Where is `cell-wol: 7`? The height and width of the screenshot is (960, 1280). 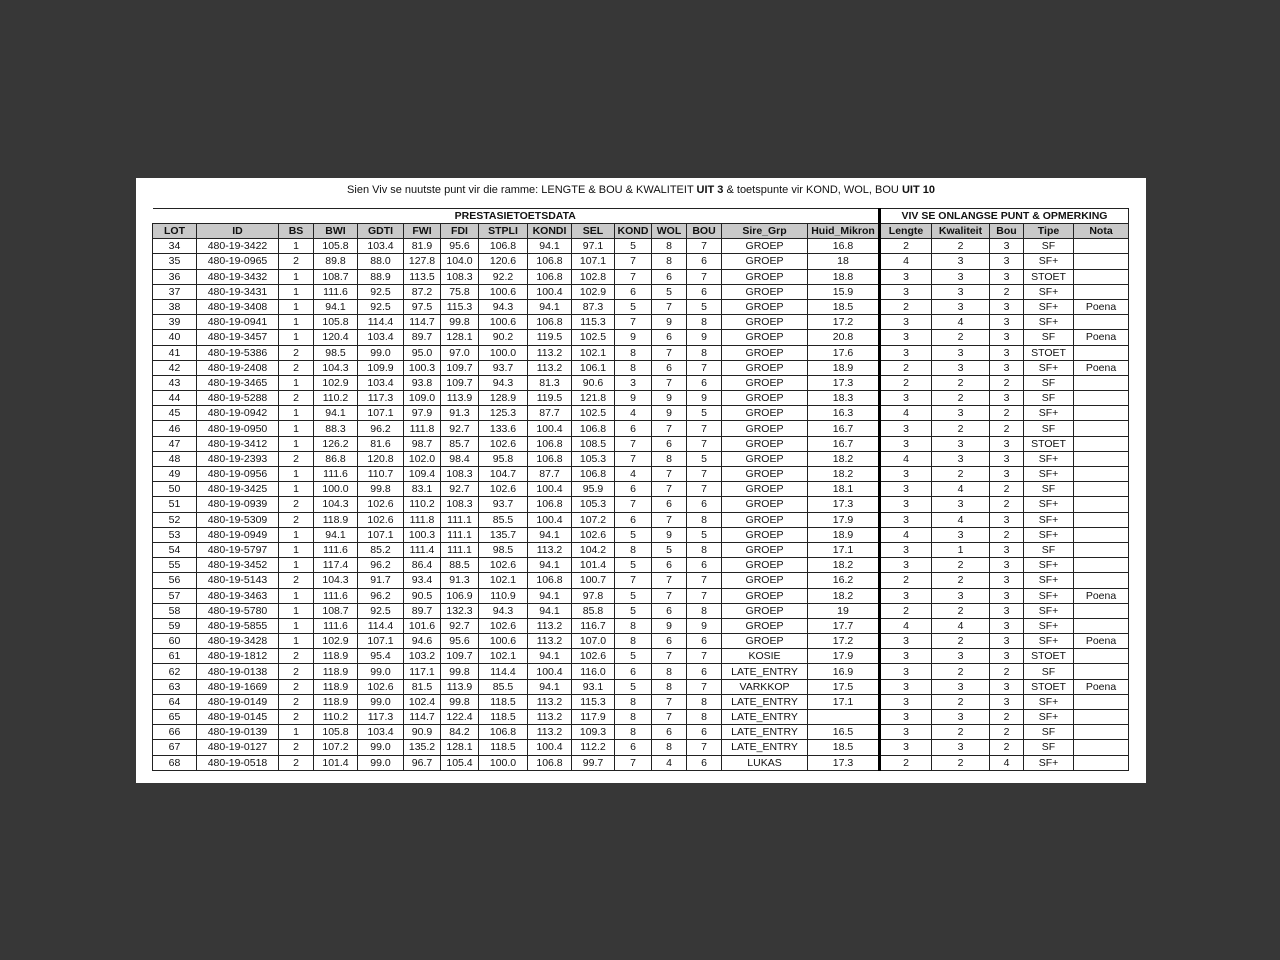
cell-wol: 7 is located at coordinates (669, 352).